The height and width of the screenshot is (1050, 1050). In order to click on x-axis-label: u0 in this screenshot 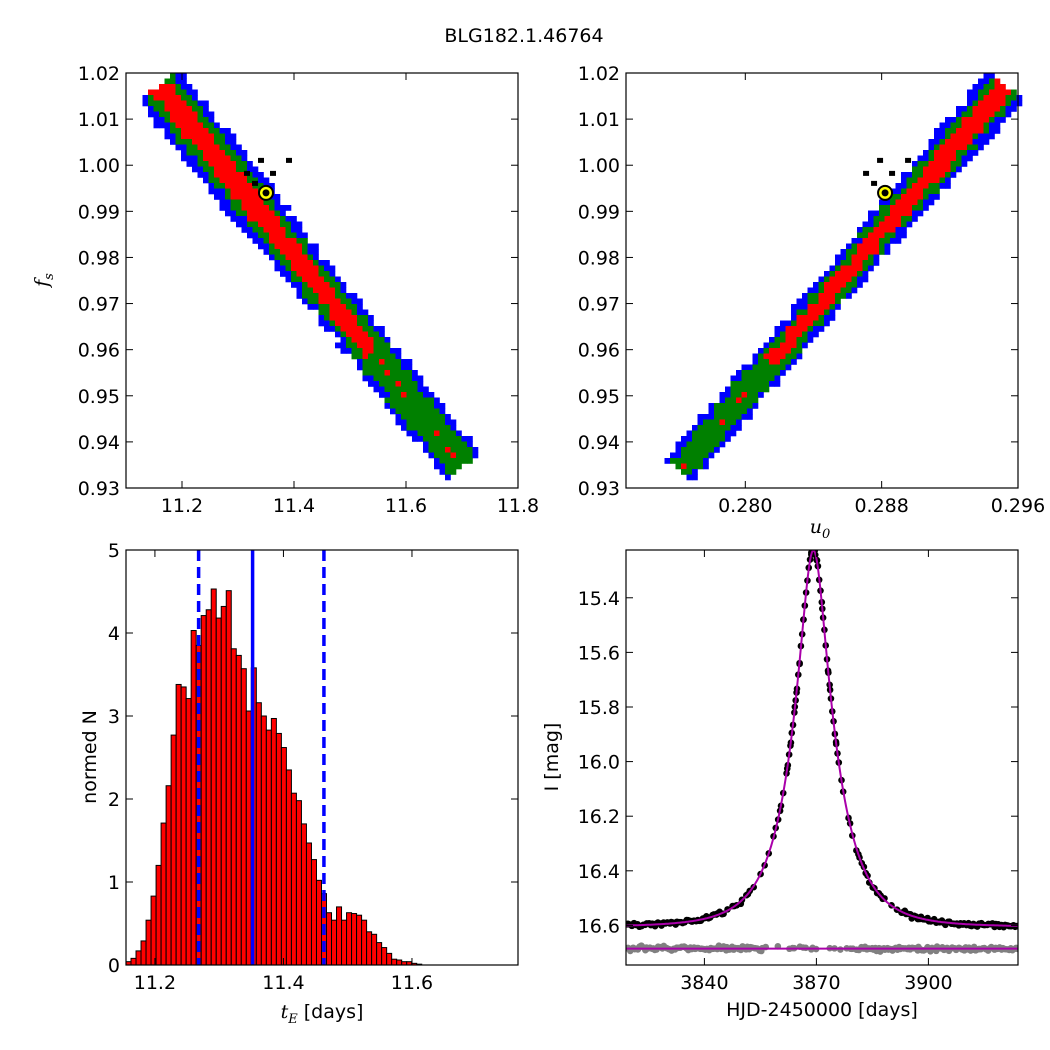, I will do `click(820, 529)`.